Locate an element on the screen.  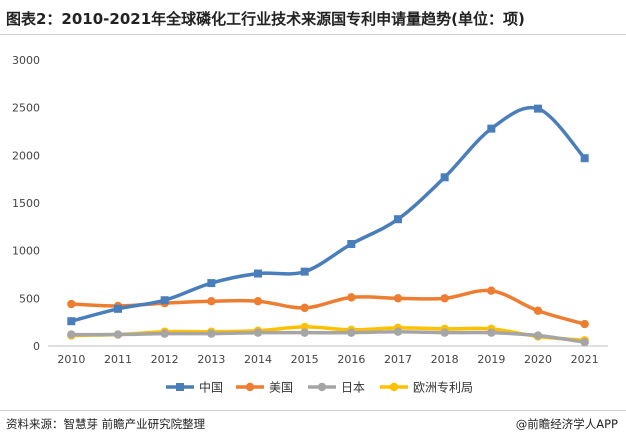
legend-label: 中国 is located at coordinates (211, 387).